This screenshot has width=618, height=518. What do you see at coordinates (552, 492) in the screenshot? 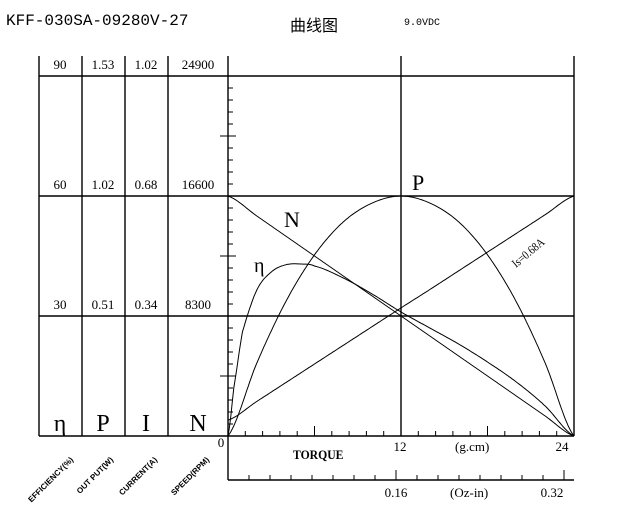
I see `ozin-032-label: 0.32` at bounding box center [552, 492].